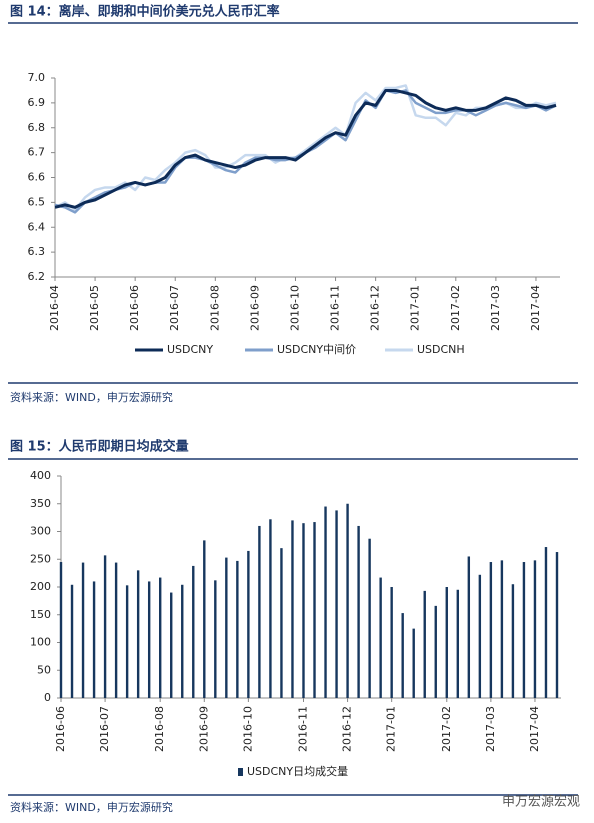 The image size is (594, 823). I want to click on y-tick-label: 100, so click(40, 642).